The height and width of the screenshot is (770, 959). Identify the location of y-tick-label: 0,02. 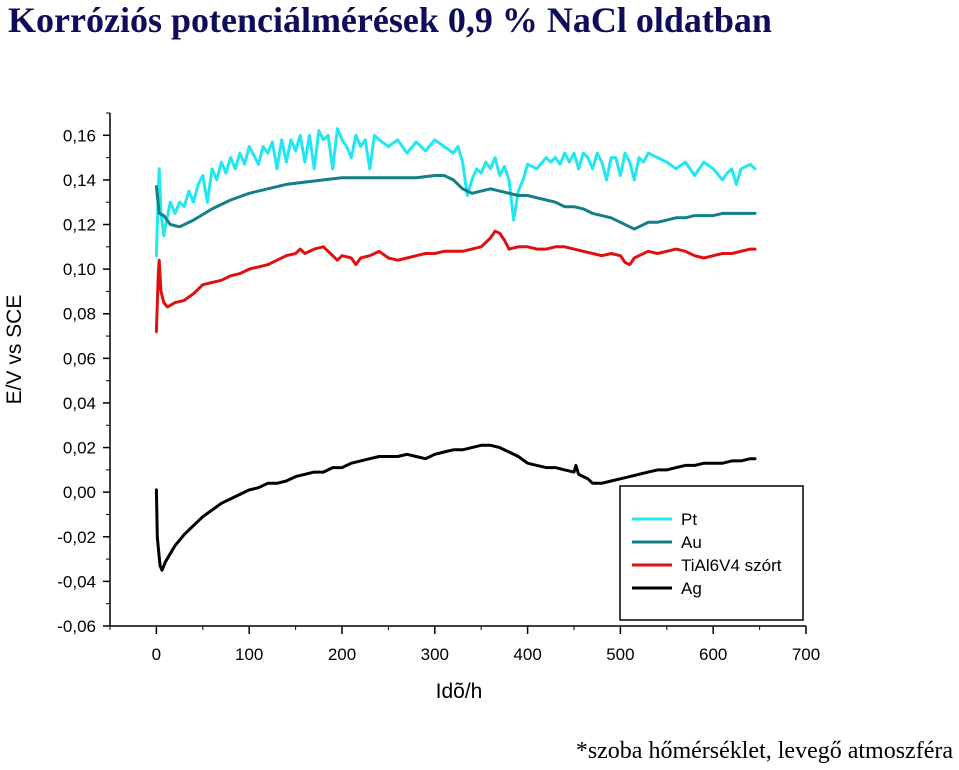
(79, 448).